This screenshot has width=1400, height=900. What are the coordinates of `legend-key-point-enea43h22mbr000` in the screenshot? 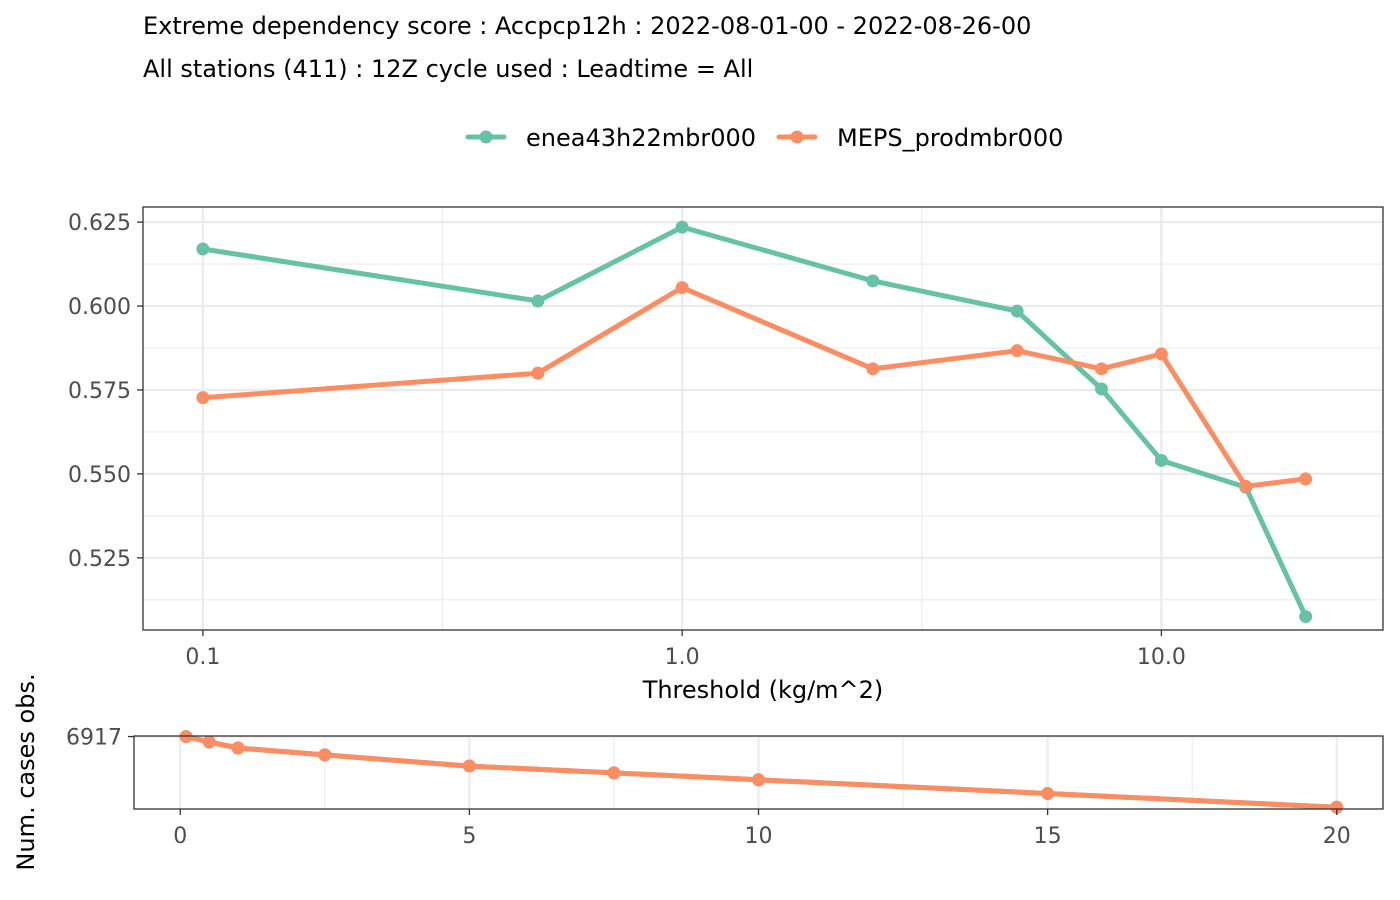 It's located at (486, 137).